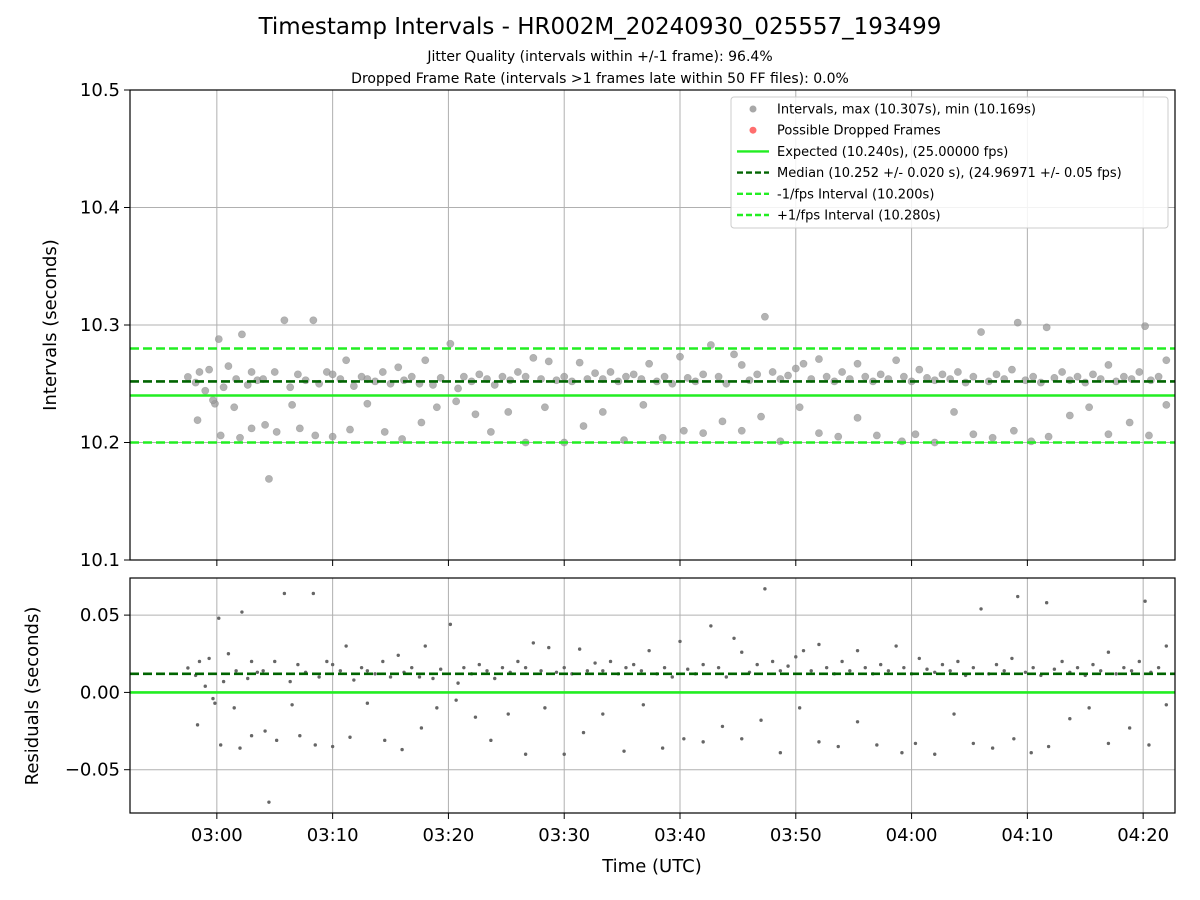 The image size is (1200, 900). I want to click on y-tick-label: 10.2, so click(100, 443).